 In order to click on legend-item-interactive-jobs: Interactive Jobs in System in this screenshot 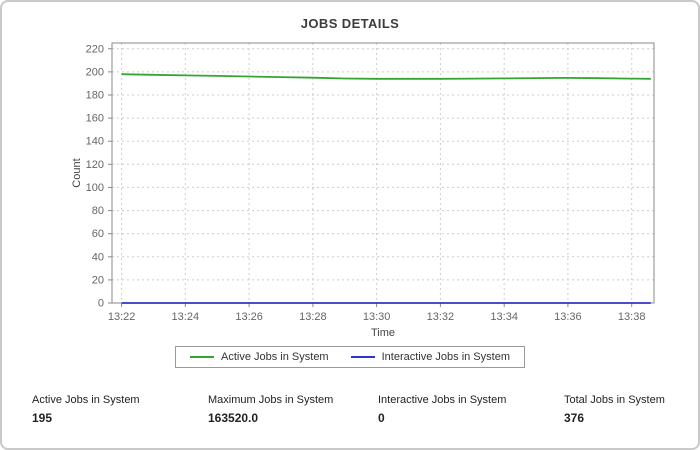, I will do `click(430, 357)`.